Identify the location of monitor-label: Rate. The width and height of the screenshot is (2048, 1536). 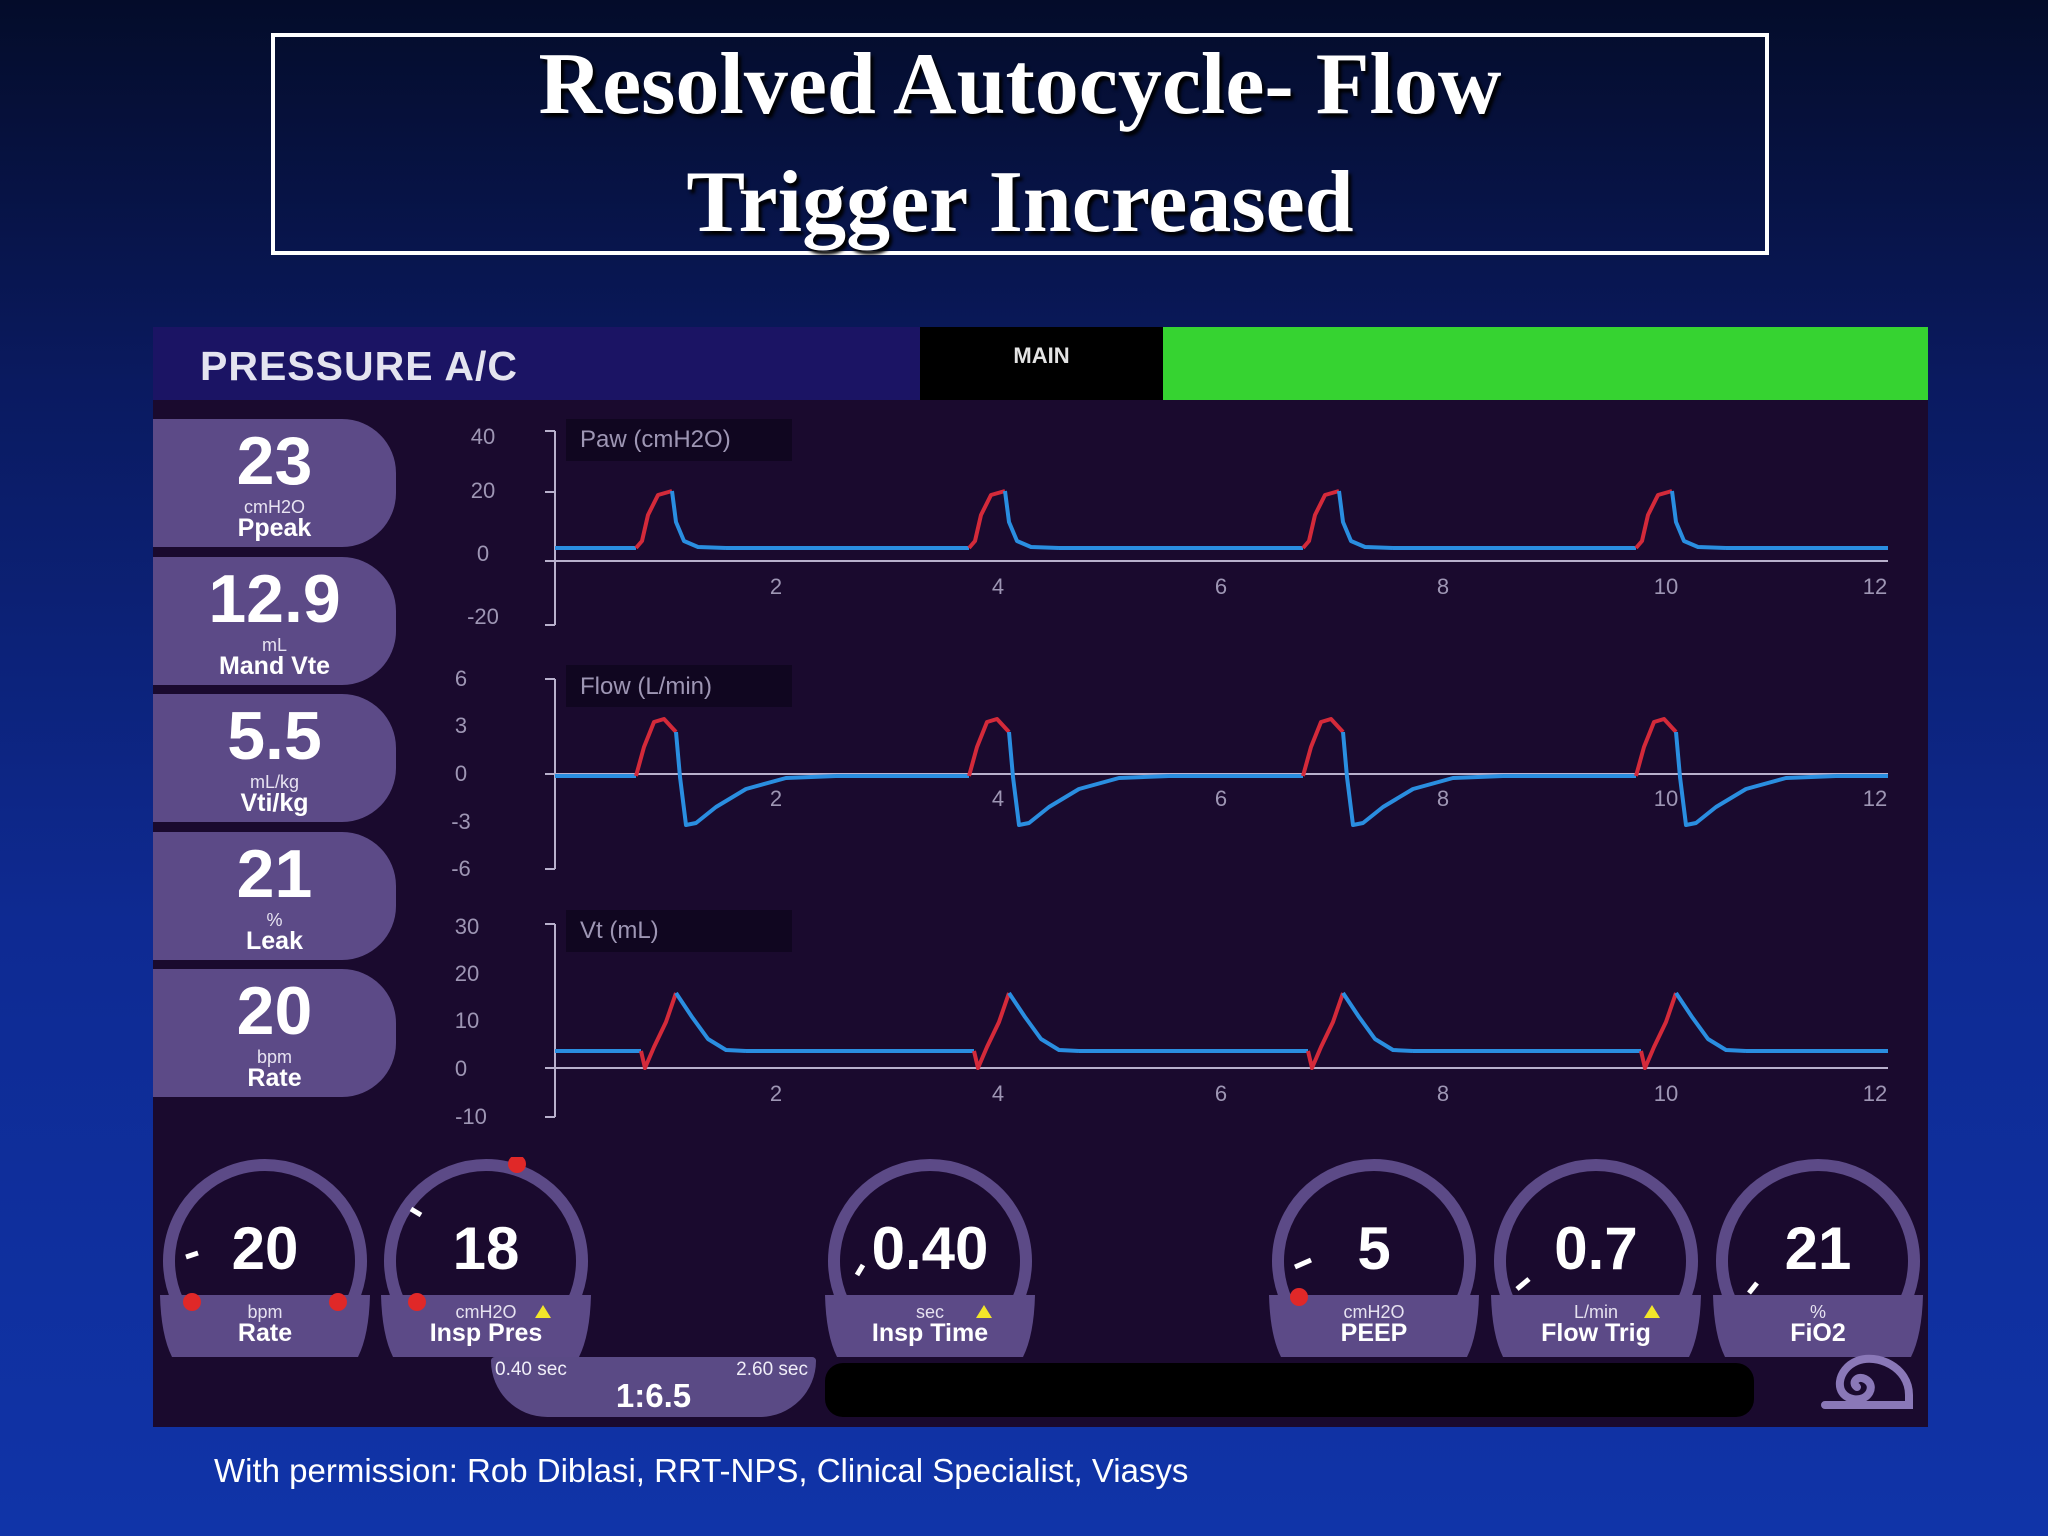
(274, 1078).